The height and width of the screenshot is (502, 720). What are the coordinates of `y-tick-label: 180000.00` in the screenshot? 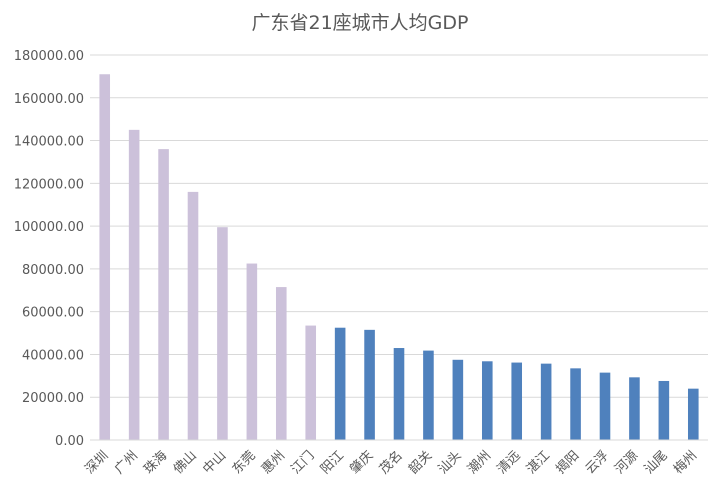 It's located at (49, 56).